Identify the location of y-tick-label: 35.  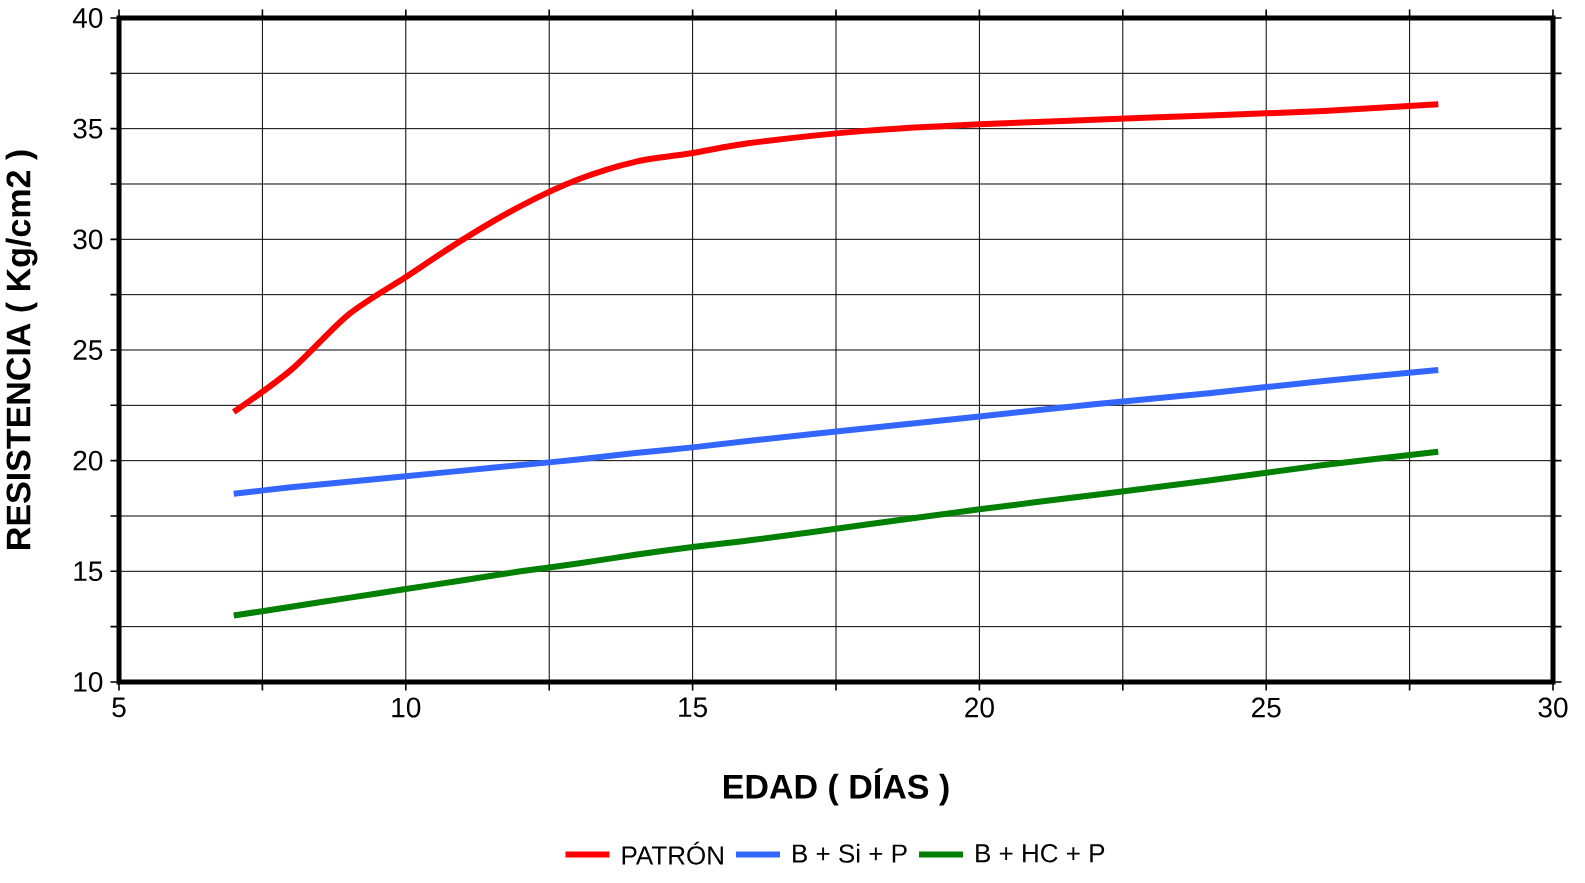
(88, 128).